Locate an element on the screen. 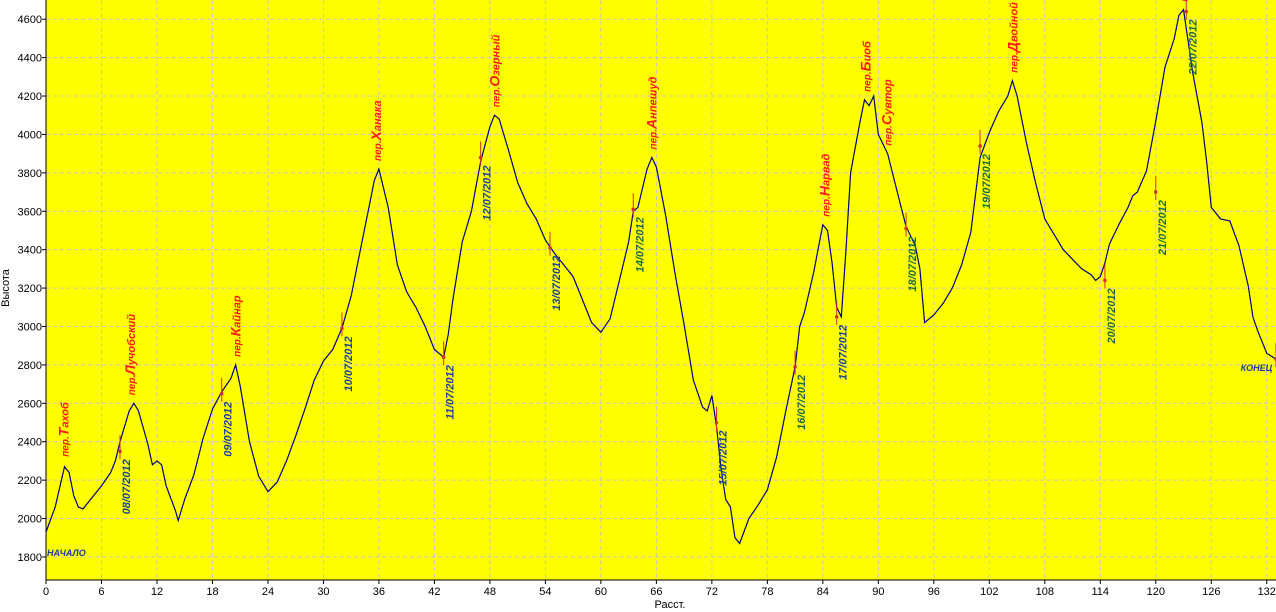  x-tick-label: 84 is located at coordinates (823, 592).